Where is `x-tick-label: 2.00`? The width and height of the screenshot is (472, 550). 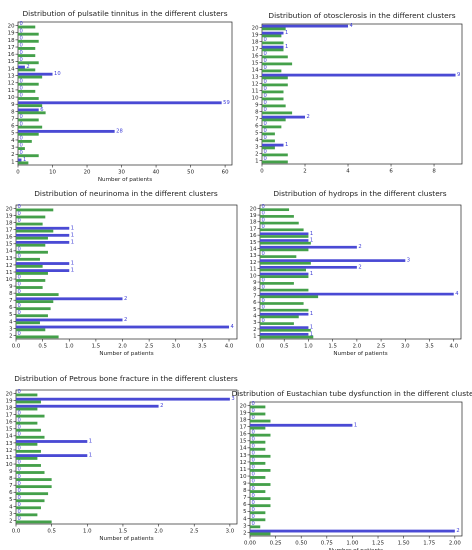 x-tick-label: 2.00 is located at coordinates (455, 544).